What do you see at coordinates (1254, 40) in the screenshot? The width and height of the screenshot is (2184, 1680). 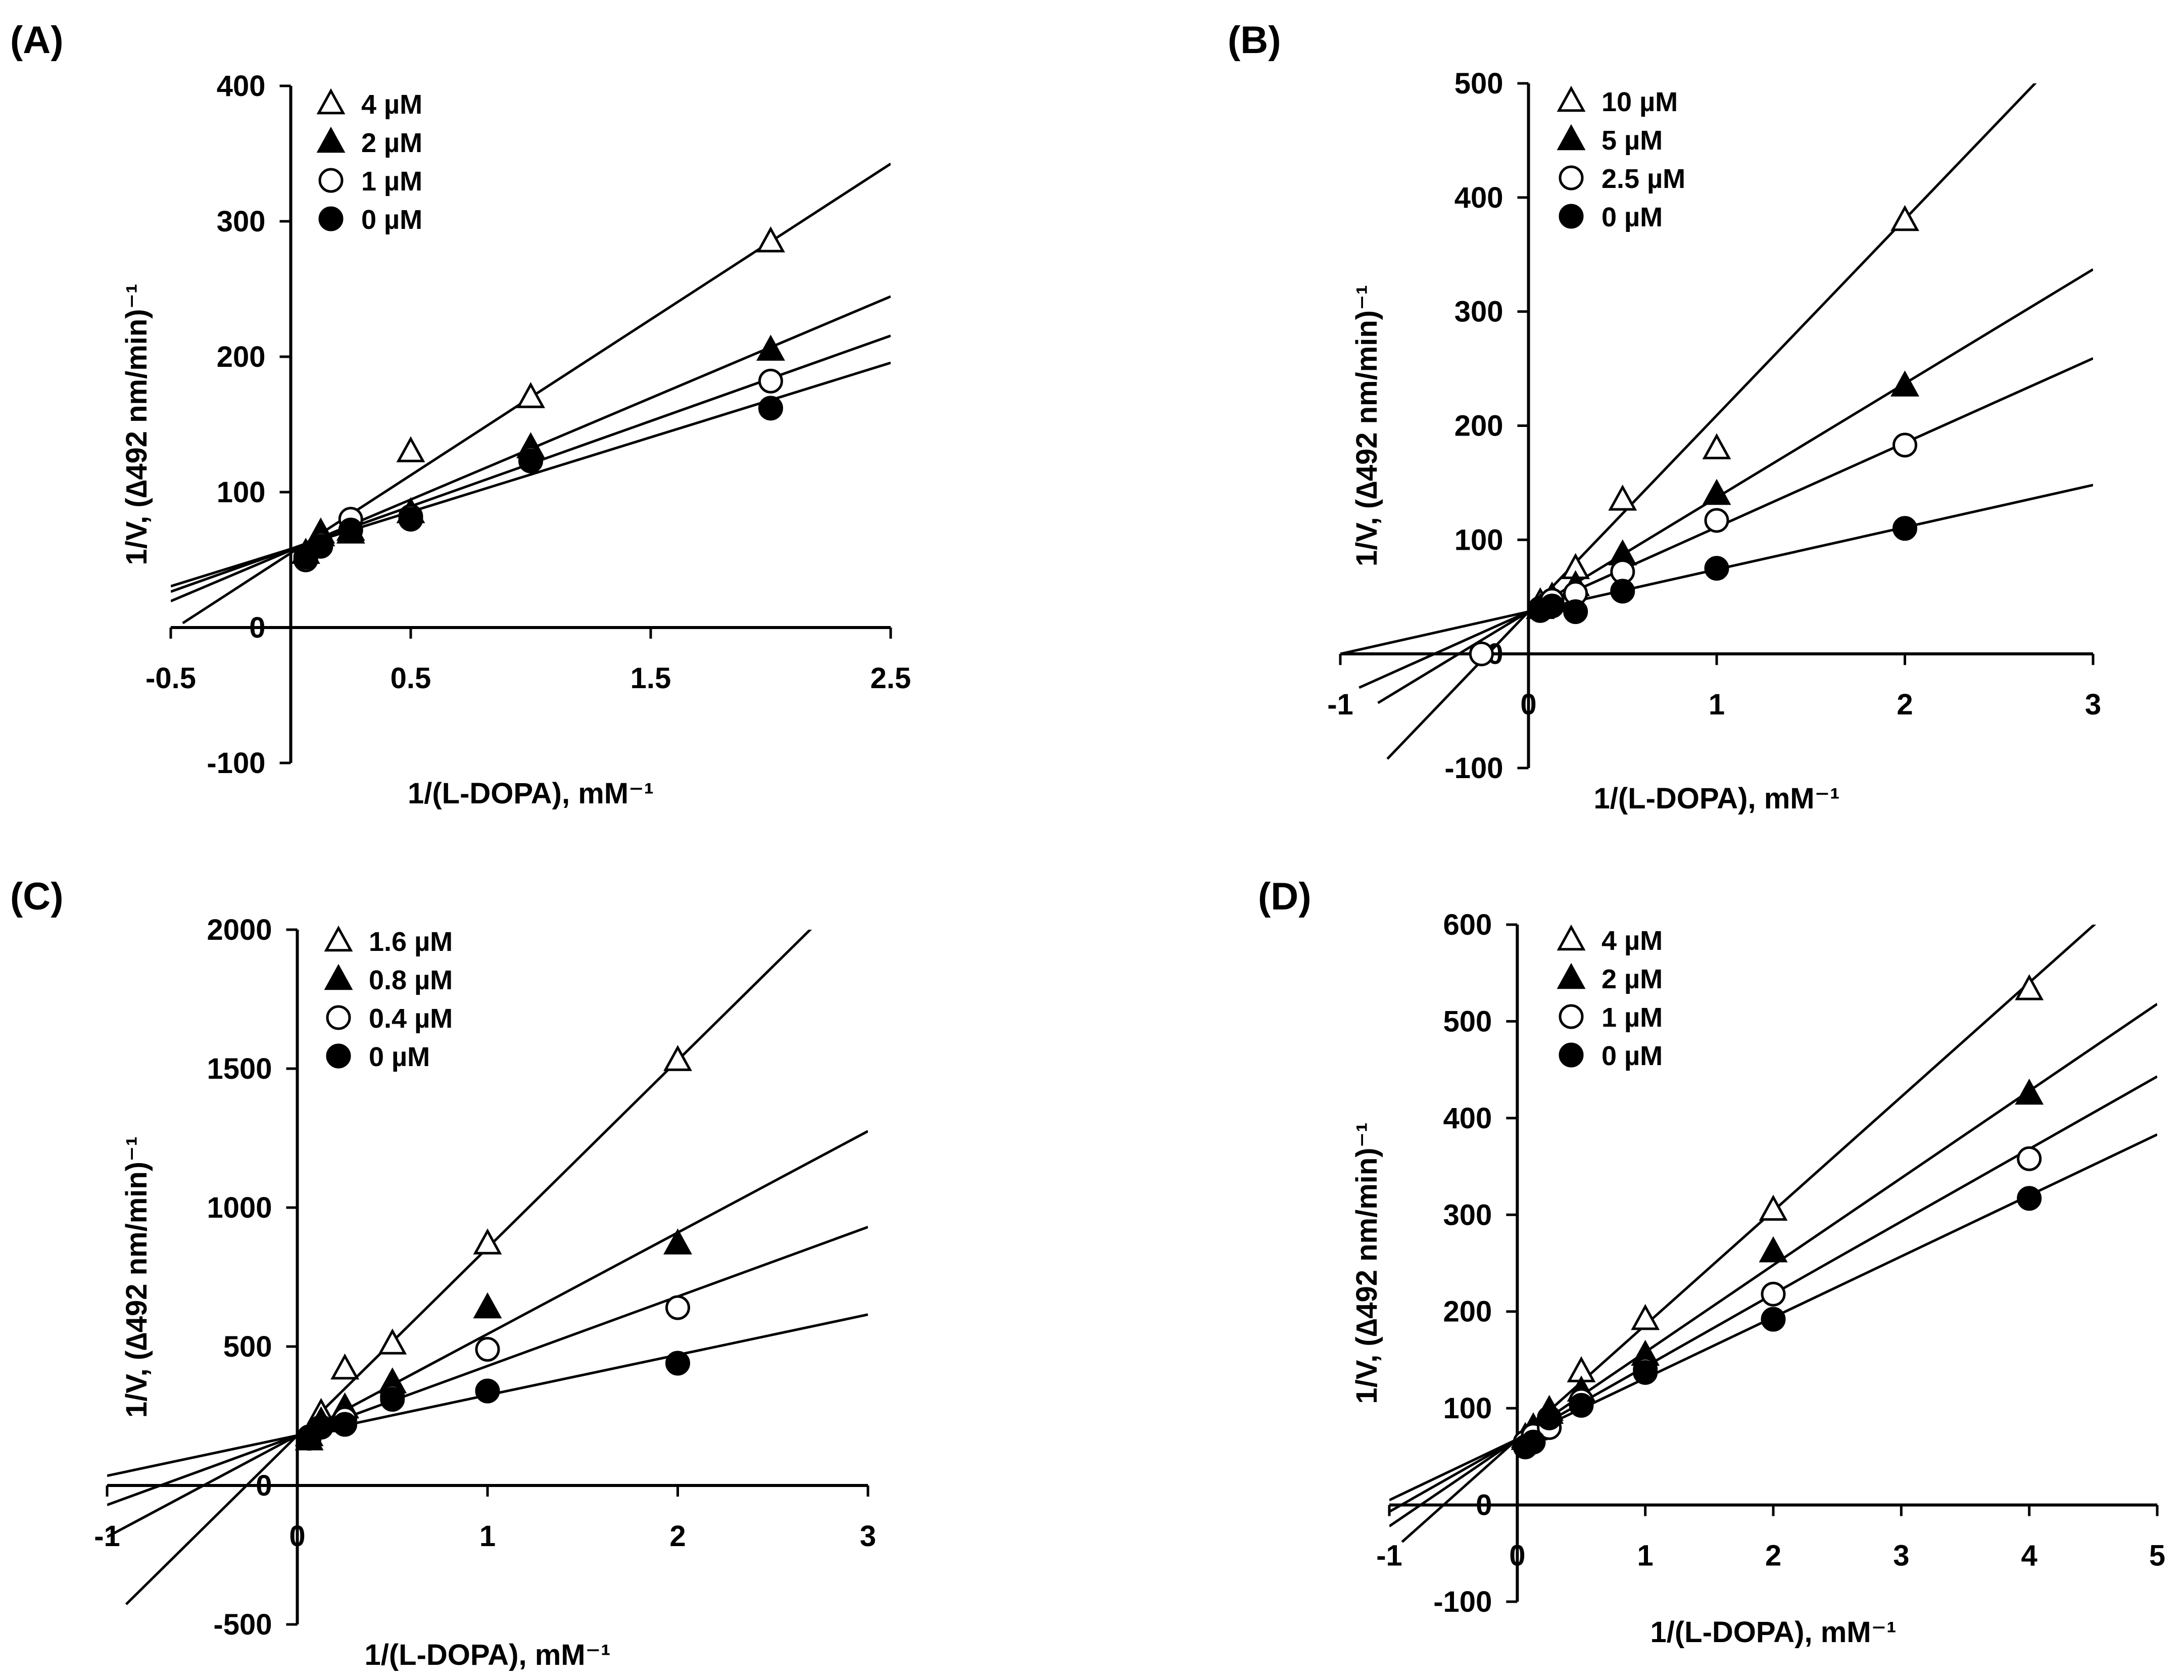 I see `panel-label: (B)` at bounding box center [1254, 40].